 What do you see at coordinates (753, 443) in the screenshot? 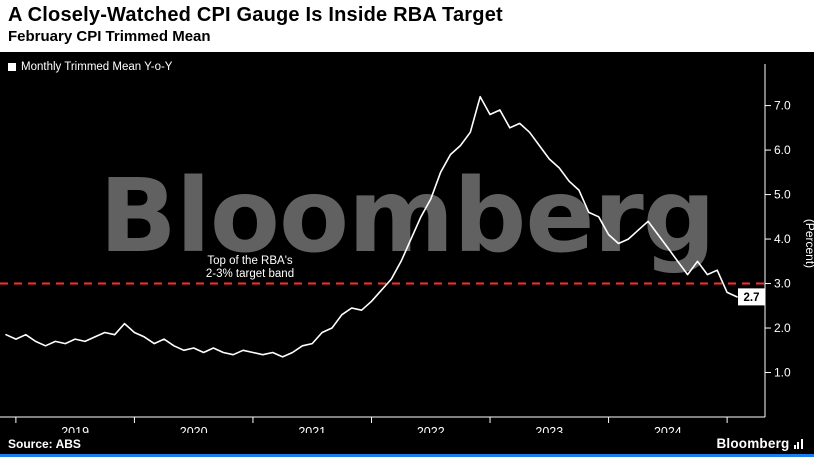
I see `bloomberg-logo-text: Bloomberg` at bounding box center [753, 443].